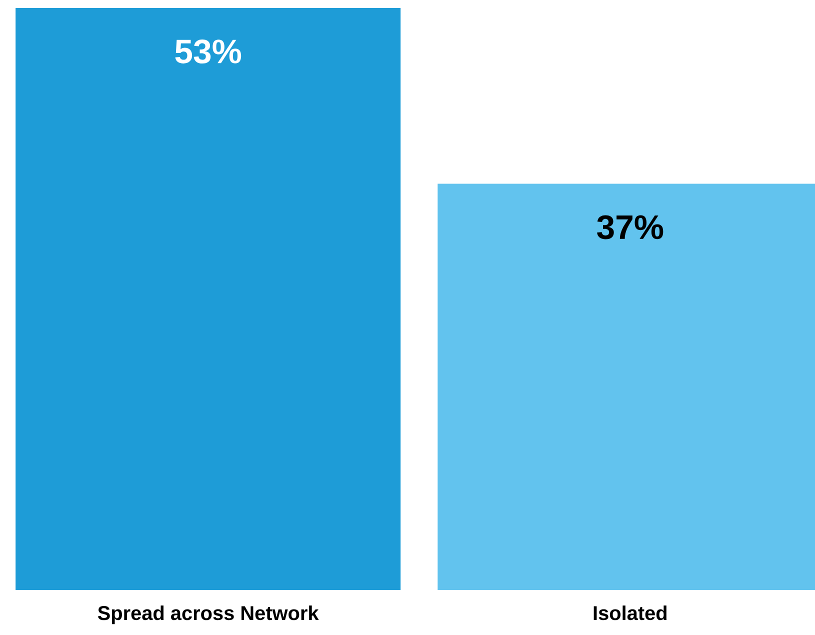 Image resolution: width=815 pixels, height=635 pixels. I want to click on data-label: 37%, so click(630, 227).